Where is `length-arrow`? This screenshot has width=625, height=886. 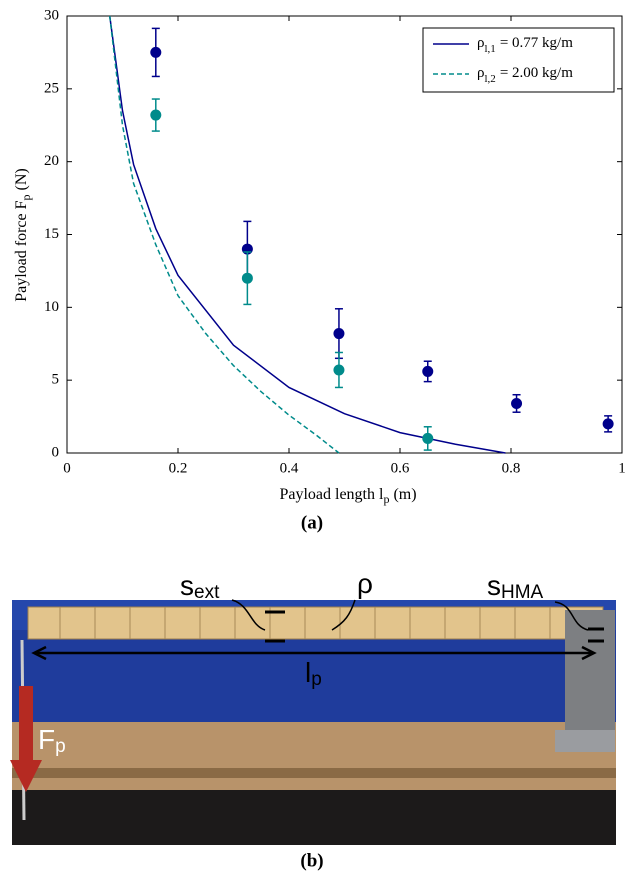
length-arrow is located at coordinates (314, 653).